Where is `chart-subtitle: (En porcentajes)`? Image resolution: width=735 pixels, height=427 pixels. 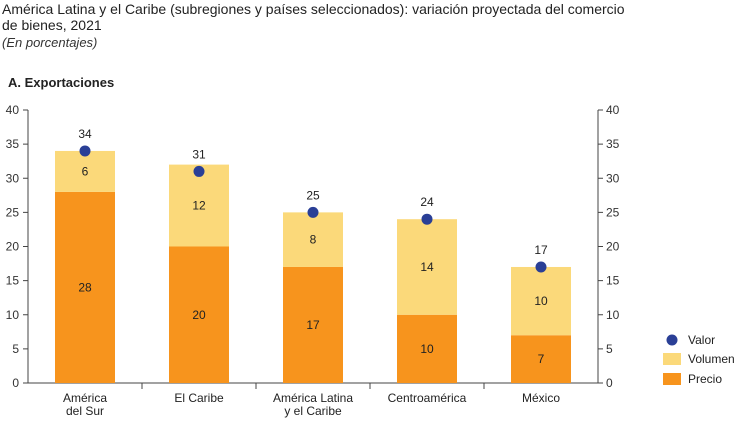 chart-subtitle: (En porcentajes) is located at coordinates (50, 42).